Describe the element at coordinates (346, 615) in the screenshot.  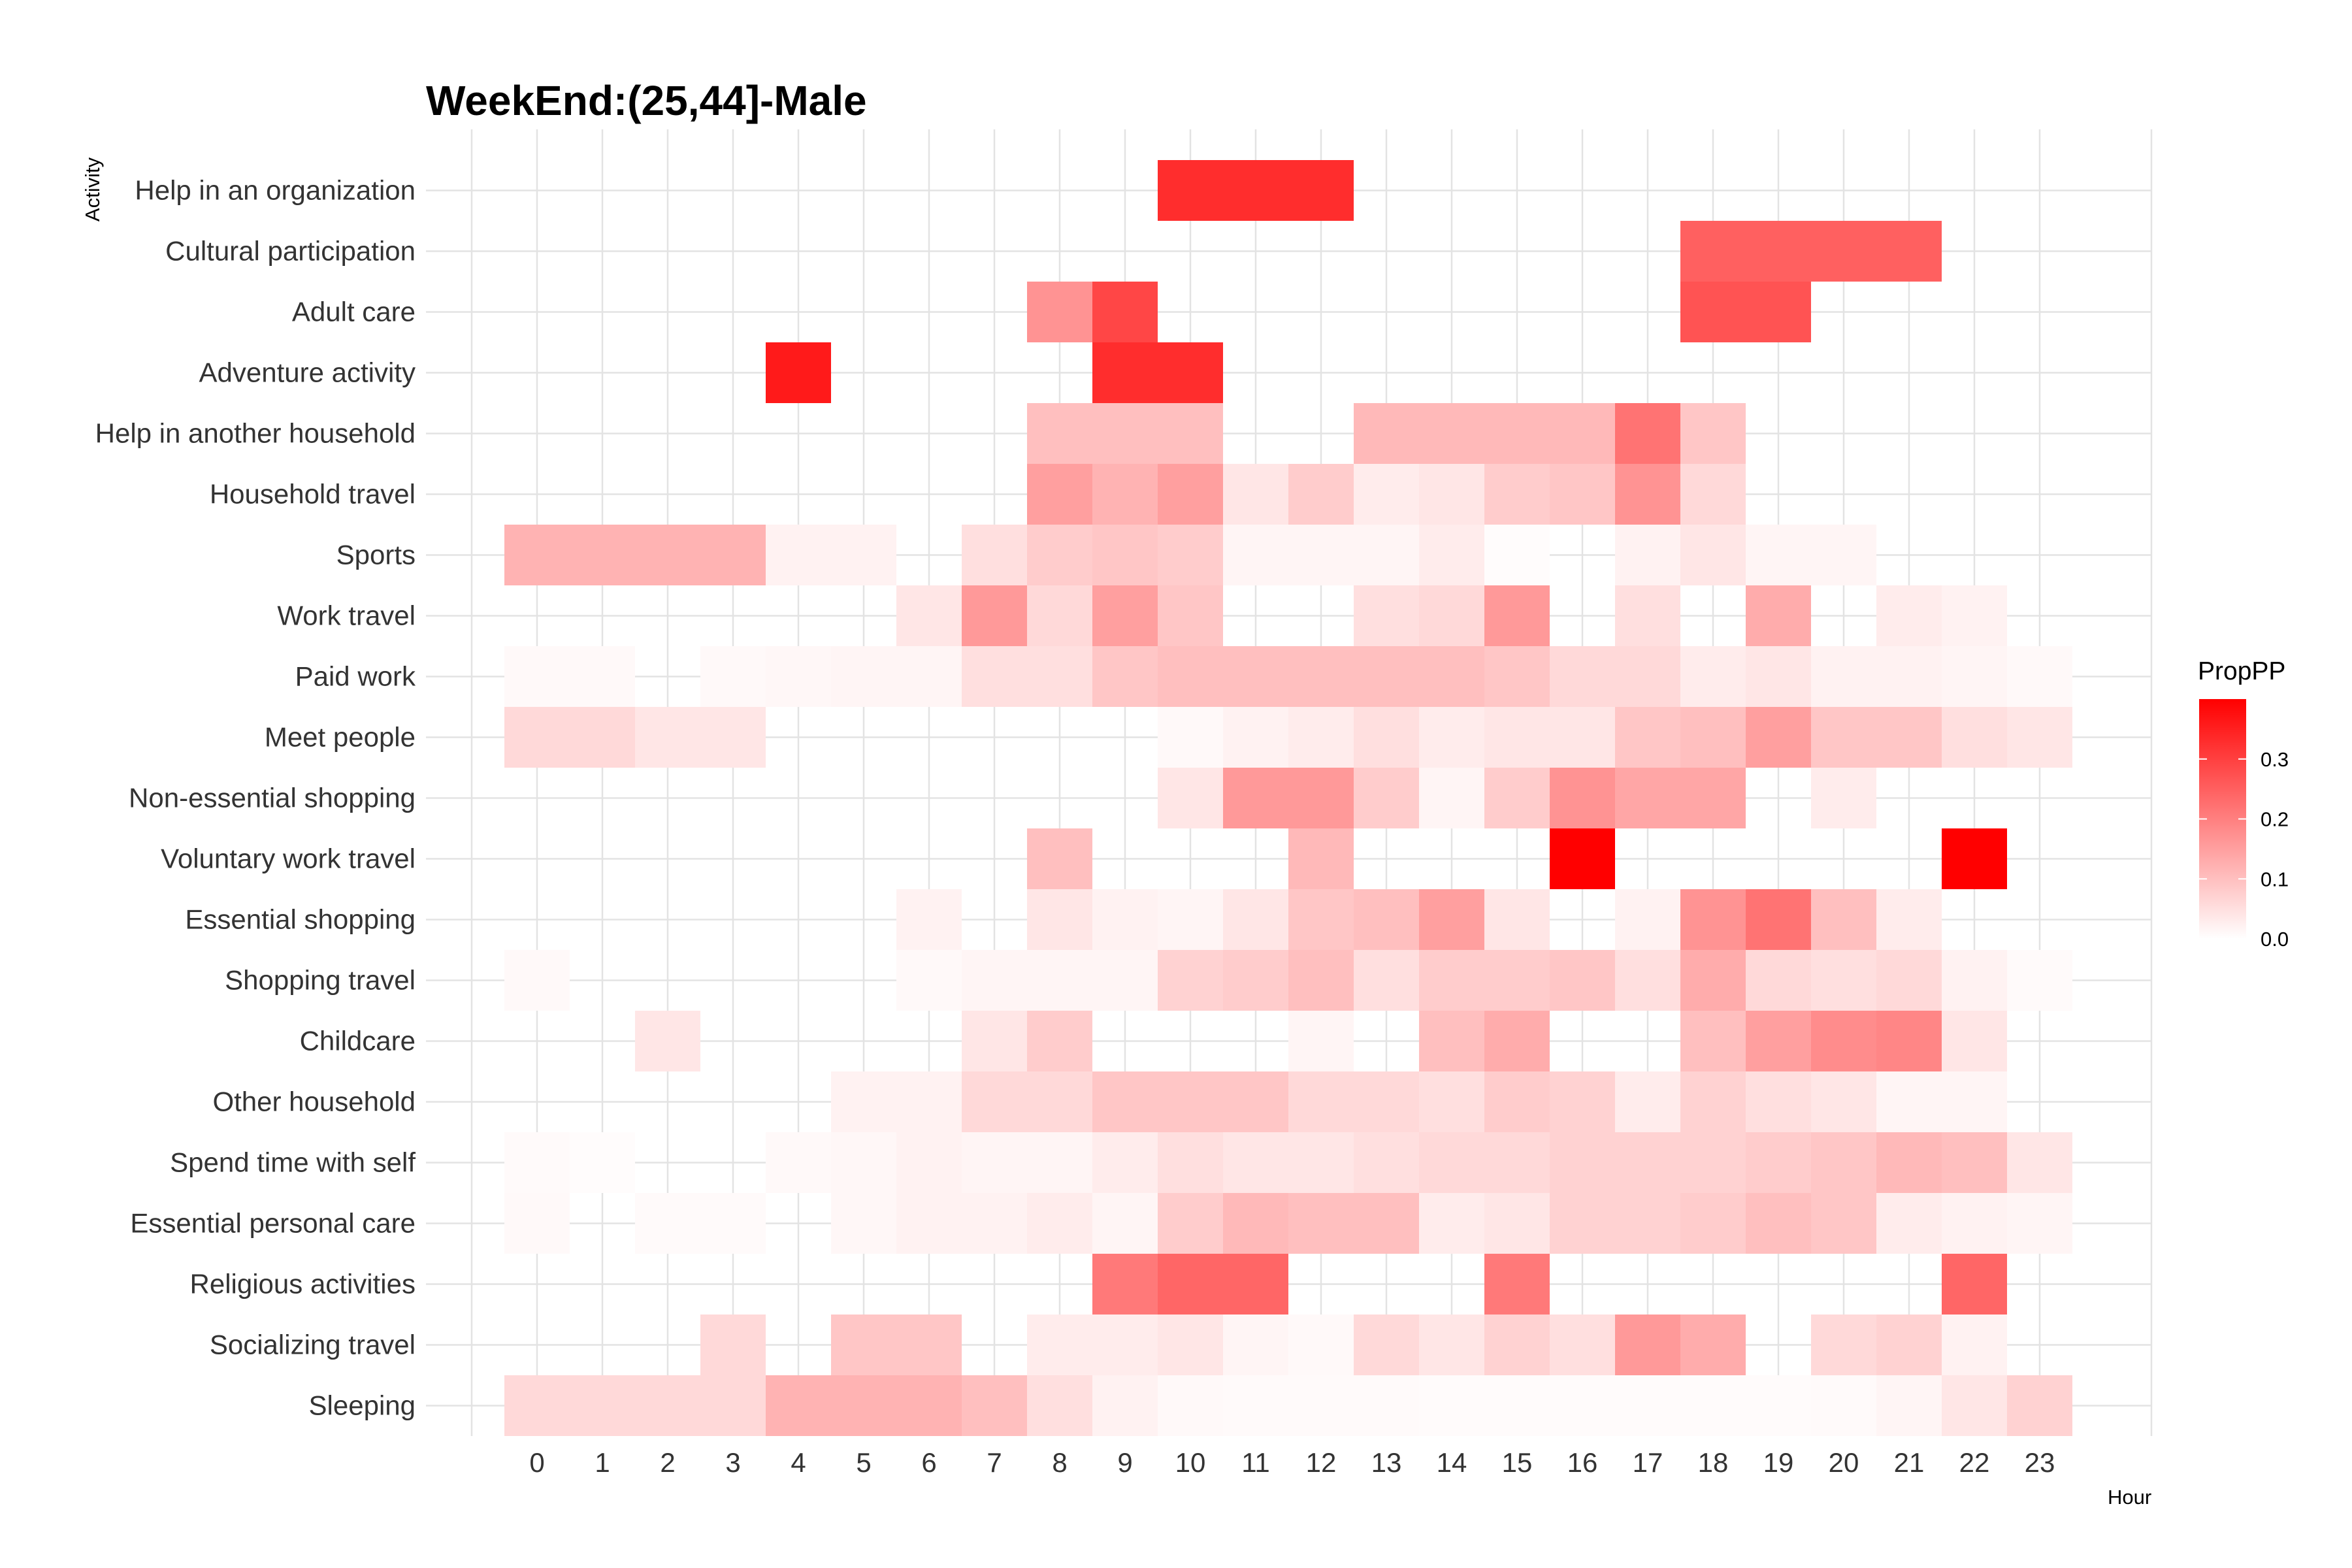
I see `y-tick-label: Work travel` at that location.